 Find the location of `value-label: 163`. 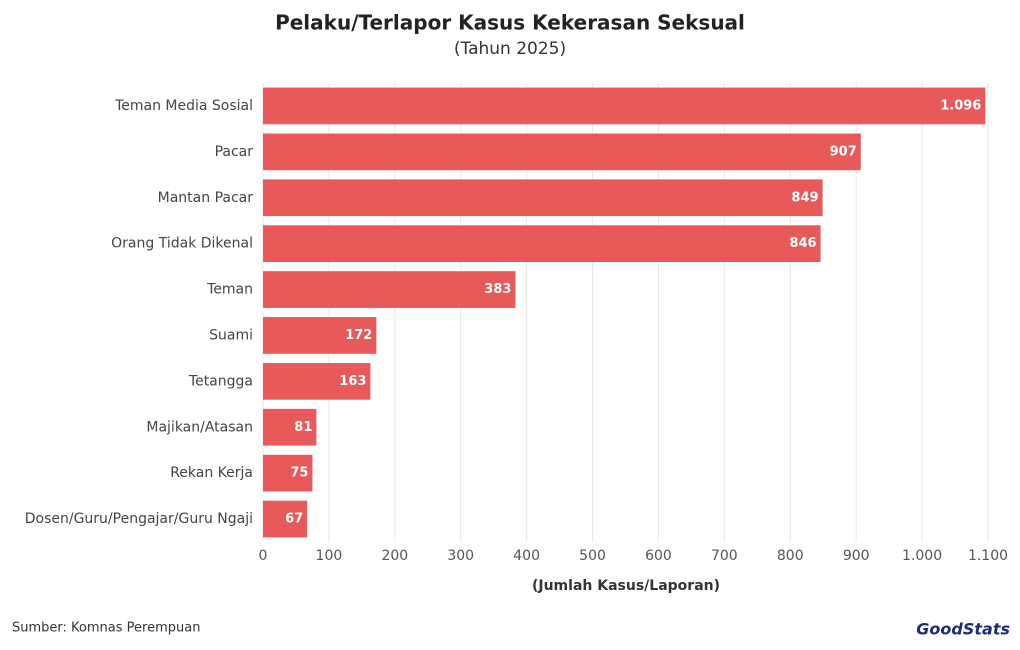

value-label: 163 is located at coordinates (352, 381).